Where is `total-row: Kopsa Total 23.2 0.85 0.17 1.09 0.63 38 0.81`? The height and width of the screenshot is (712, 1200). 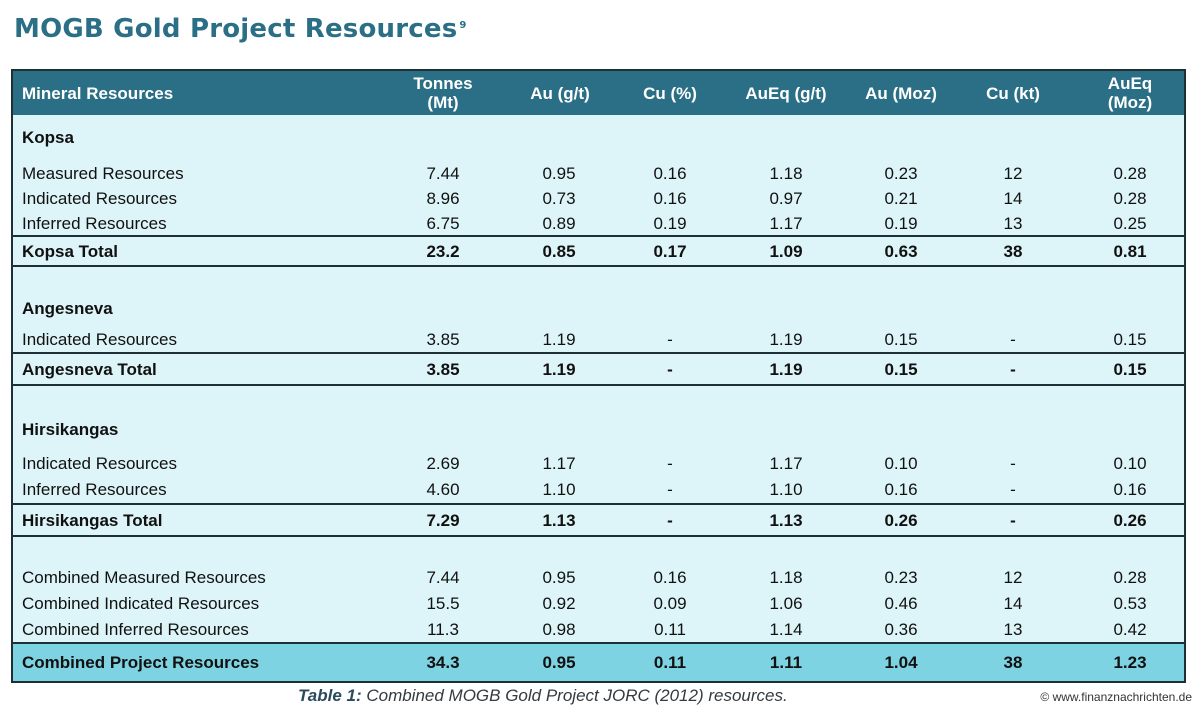 total-row: Kopsa Total 23.2 0.85 0.17 1.09 0.63 38 0.81 is located at coordinates (598, 251).